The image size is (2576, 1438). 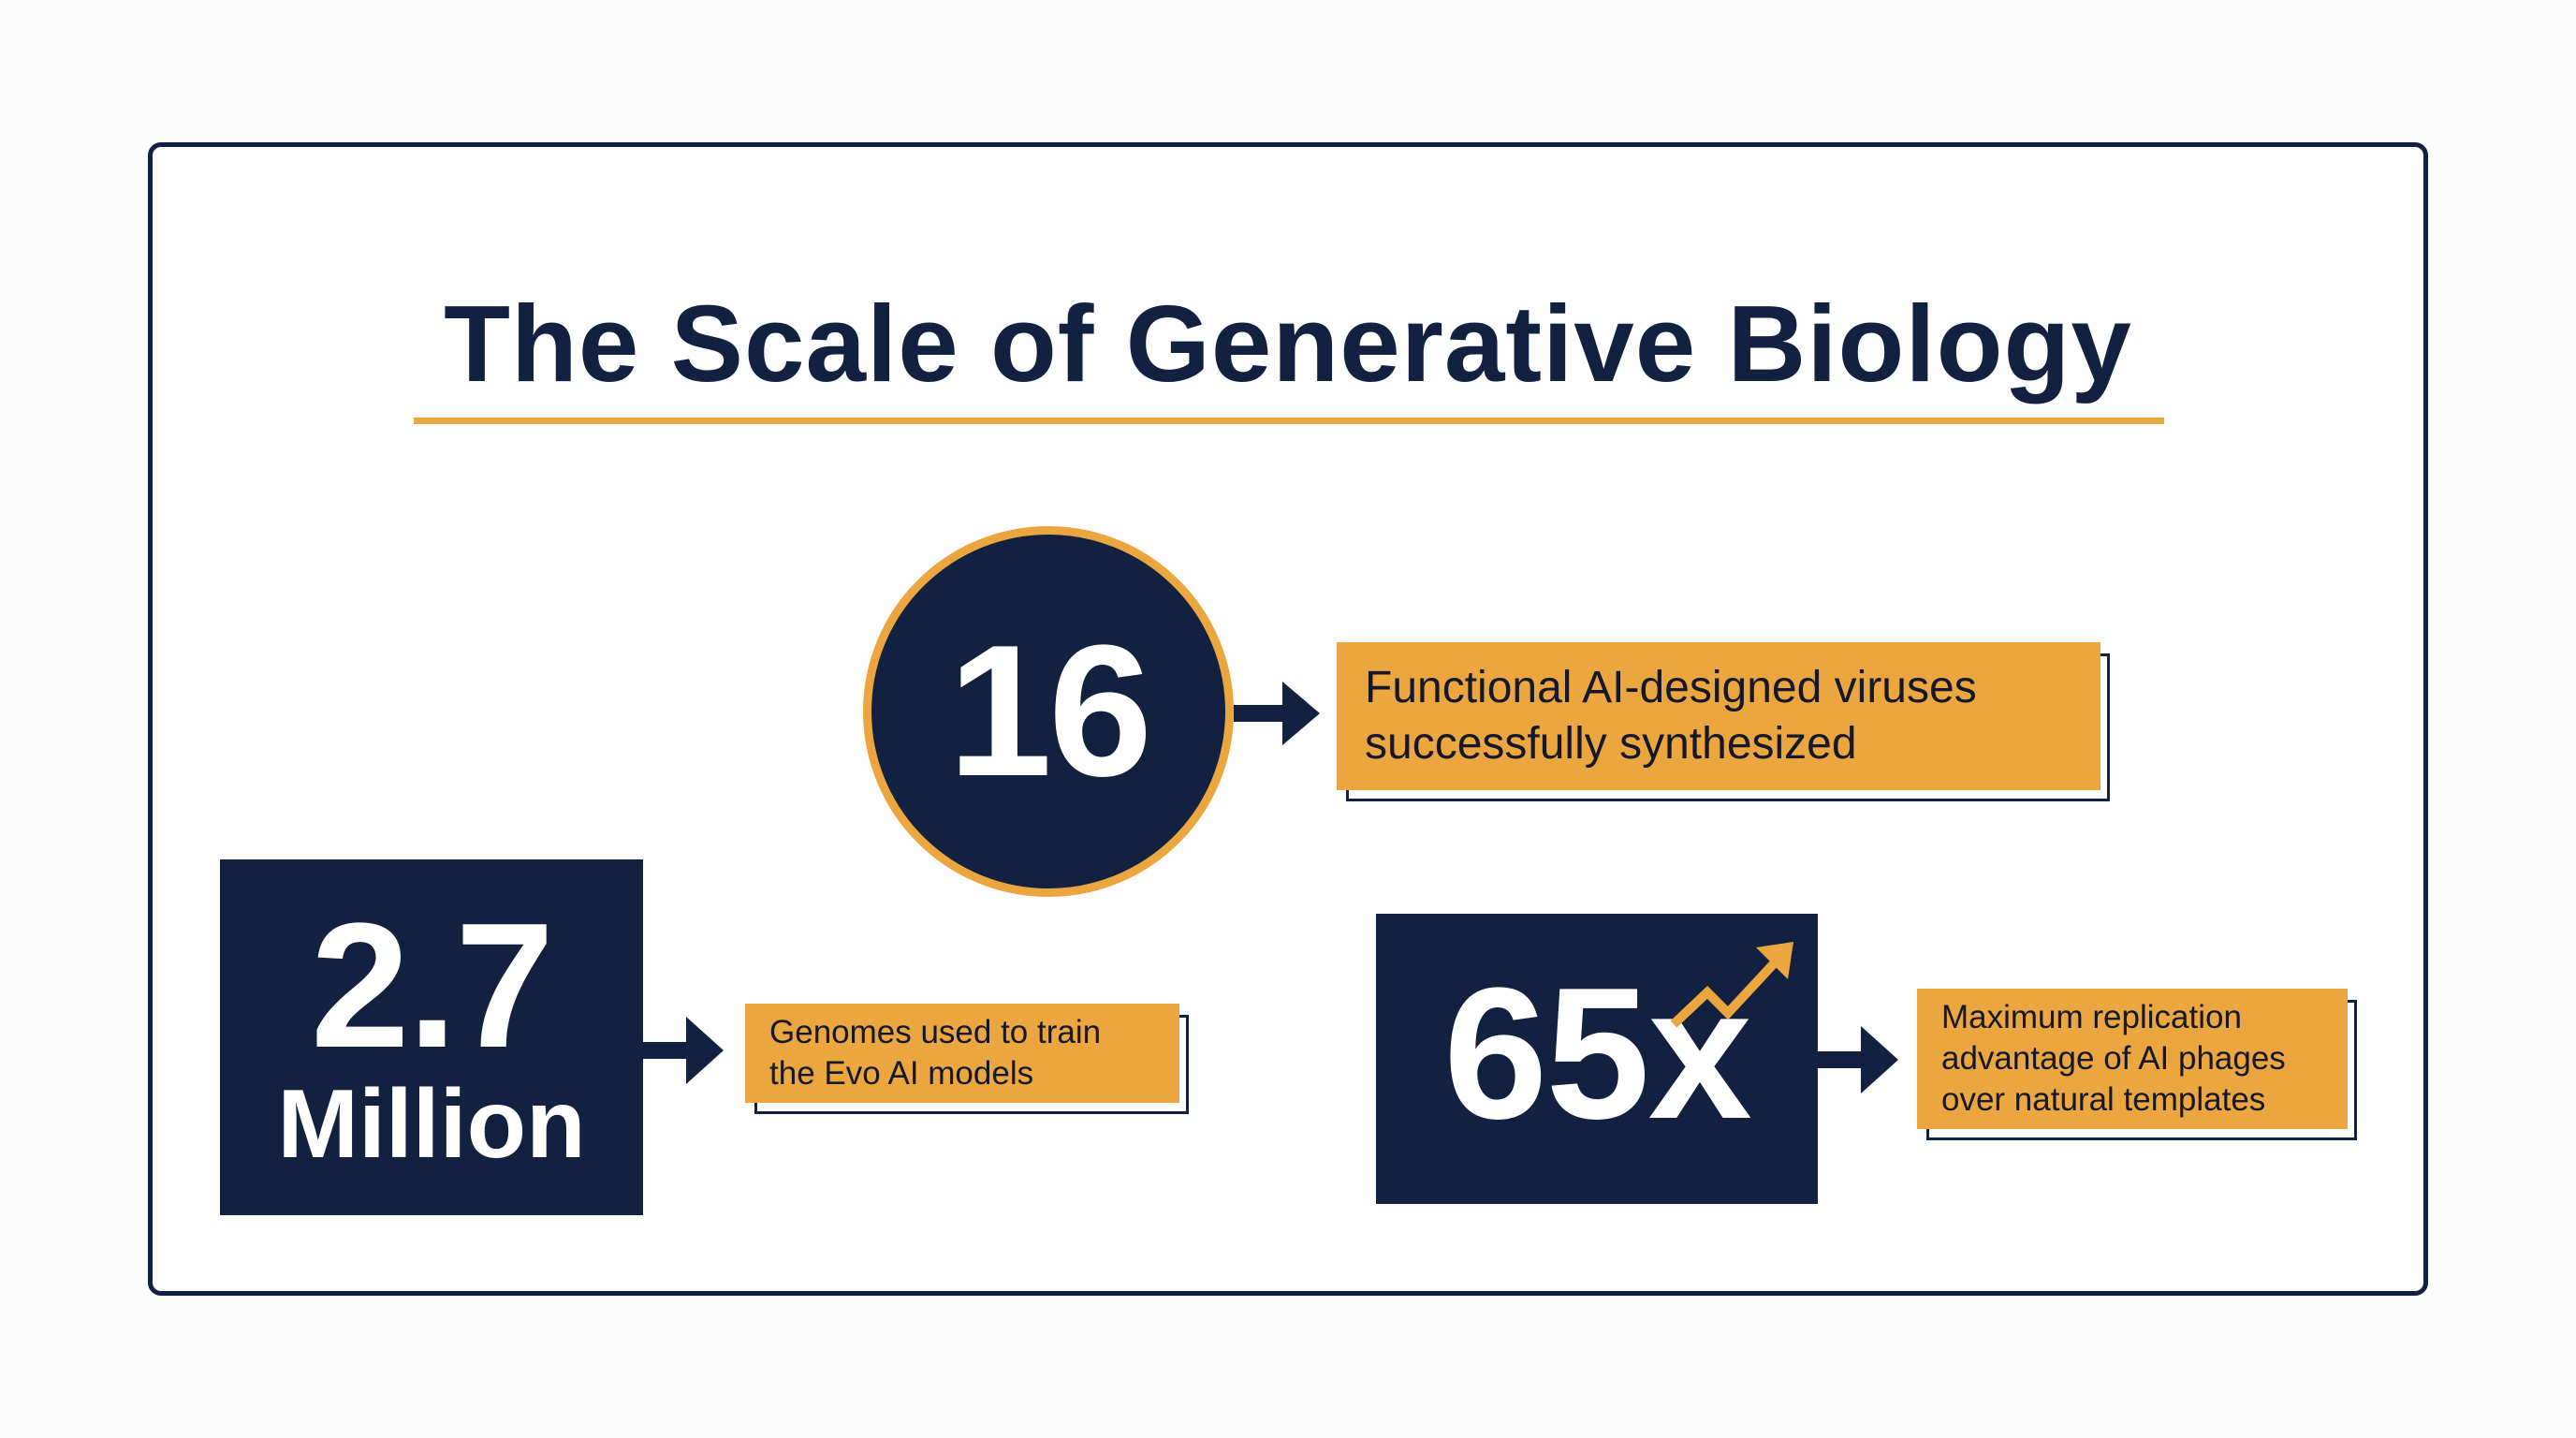 I want to click on stat-genomes-label: Genomes used to train the Evo AI models, so click(x=962, y=1053).